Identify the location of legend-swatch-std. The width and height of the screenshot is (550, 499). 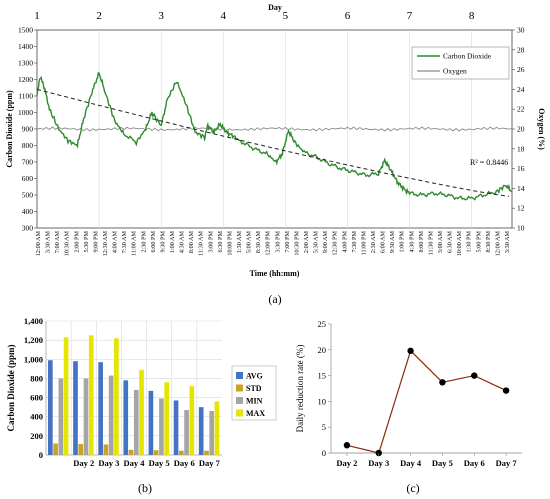
(239, 388).